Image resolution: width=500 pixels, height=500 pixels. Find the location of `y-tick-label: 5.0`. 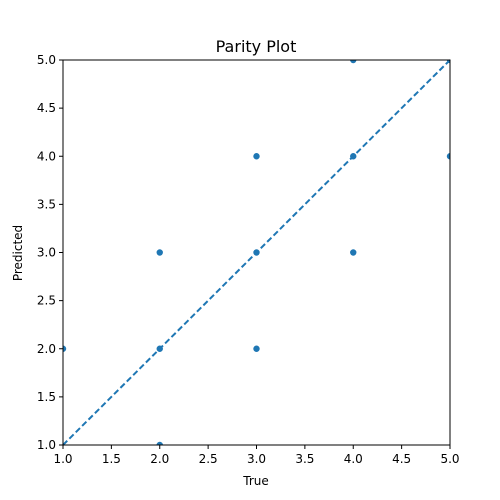

y-tick-label: 5.0 is located at coordinates (46, 60).